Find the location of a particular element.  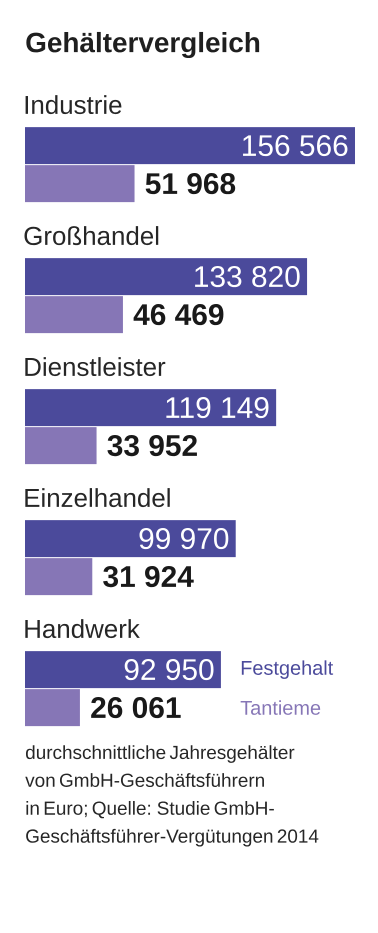

data-label: 26 061 is located at coordinates (136, 707).